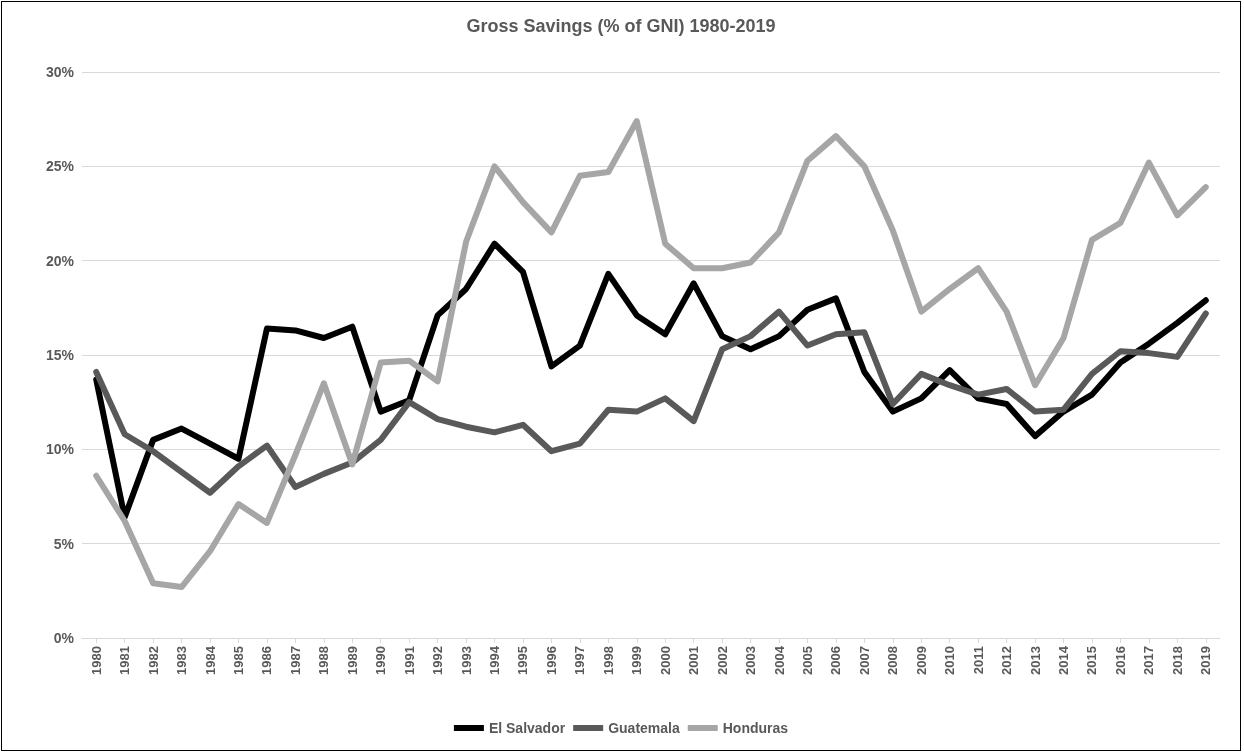 The image size is (1244, 754). Describe the element at coordinates (409, 660) in the screenshot. I see `x-tick-label: 1991` at that location.